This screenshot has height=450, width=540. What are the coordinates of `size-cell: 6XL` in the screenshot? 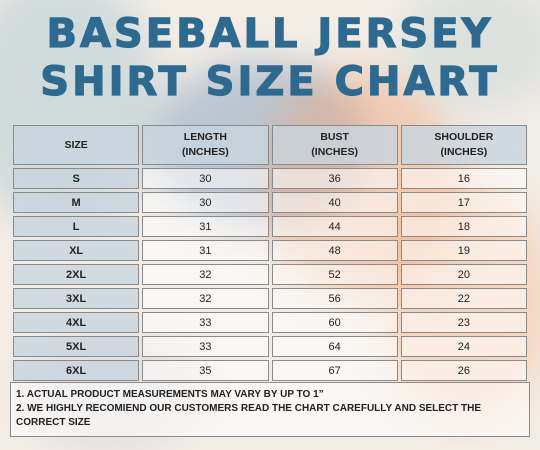 It's located at (76, 370).